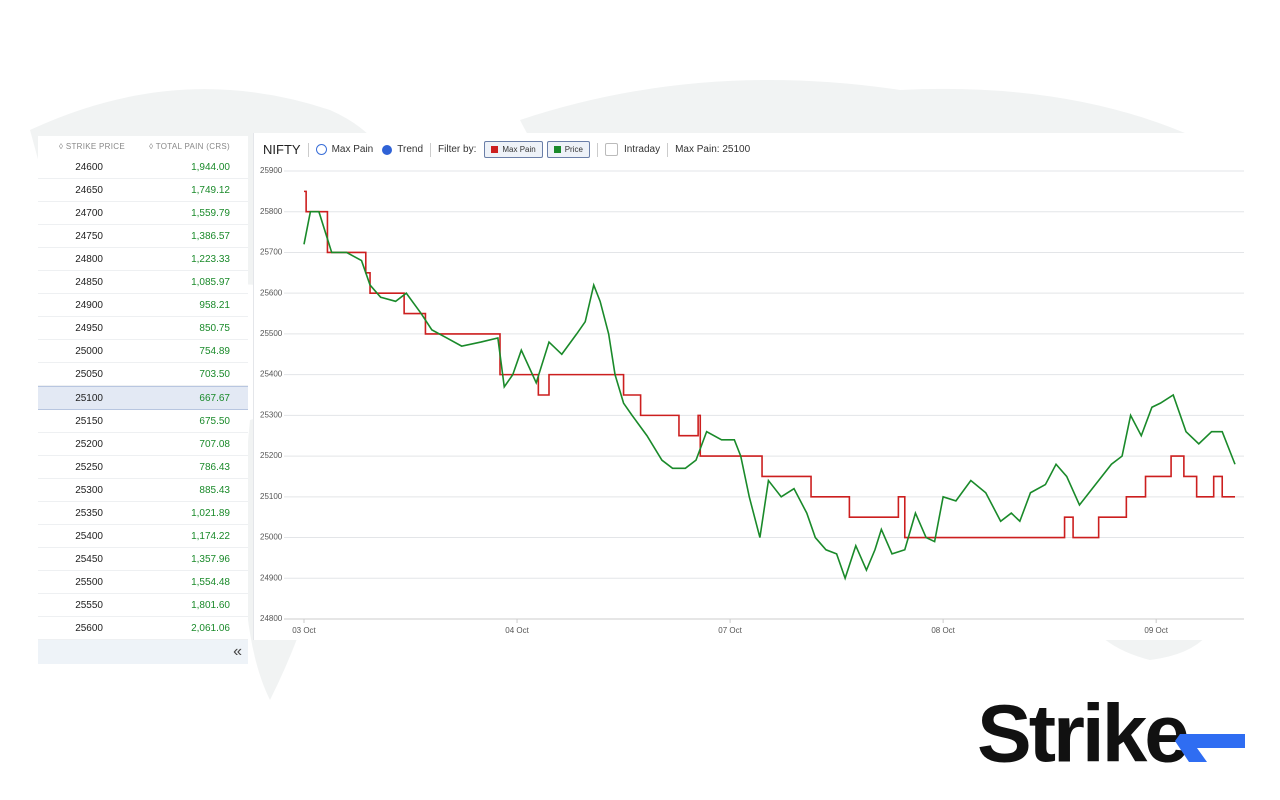 Image resolution: width=1280 pixels, height=800 pixels. I want to click on table-cell: 958.21, so click(214, 305).